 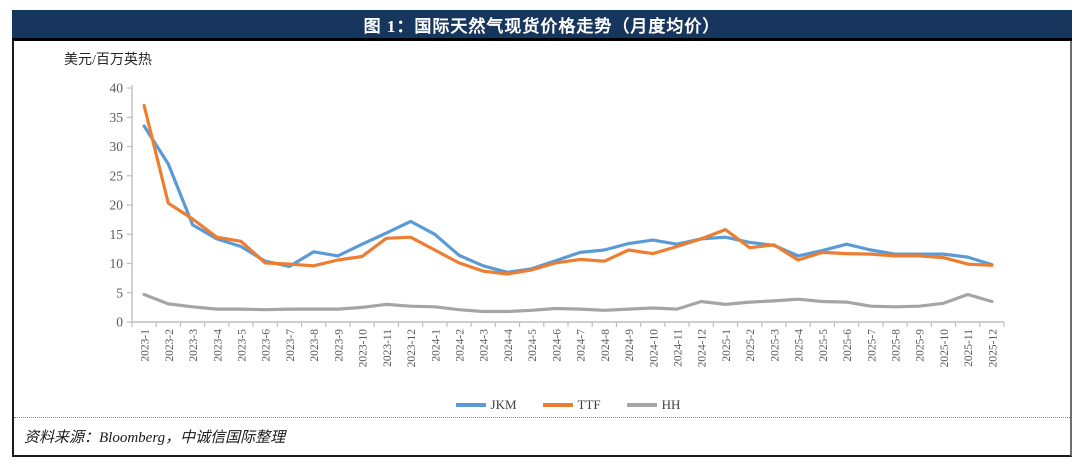 I want to click on x-tick-label: 2025-12, so click(x=993, y=348).